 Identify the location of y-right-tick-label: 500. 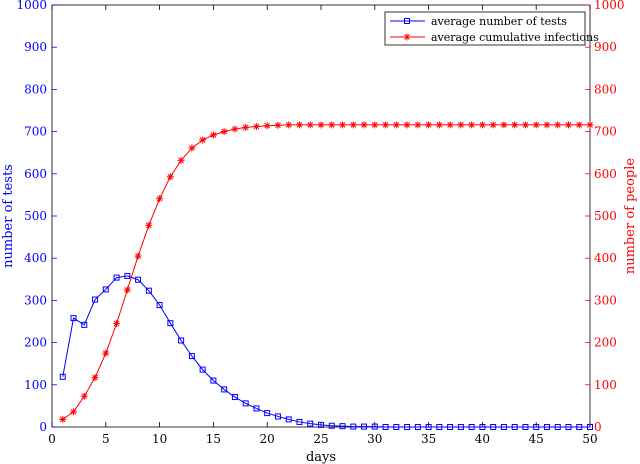
(605, 216).